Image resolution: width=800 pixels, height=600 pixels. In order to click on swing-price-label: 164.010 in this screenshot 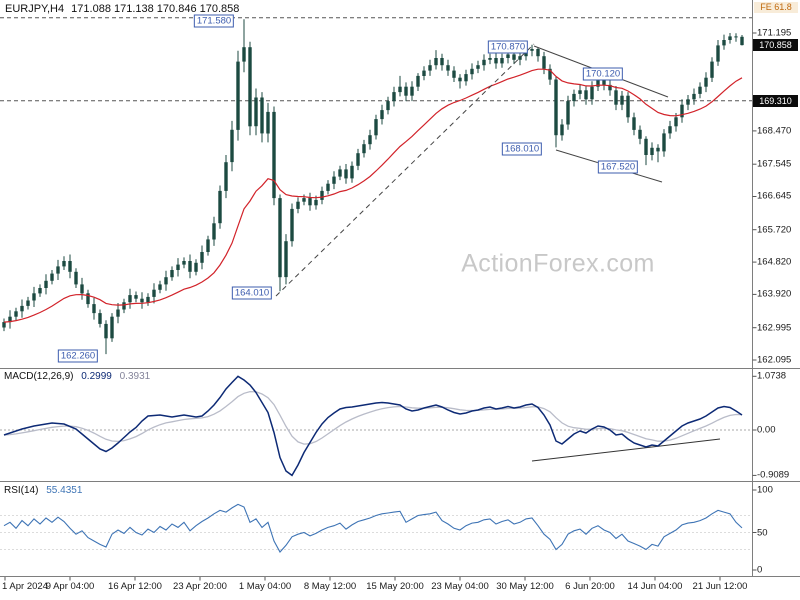, I will do `click(252, 293)`.